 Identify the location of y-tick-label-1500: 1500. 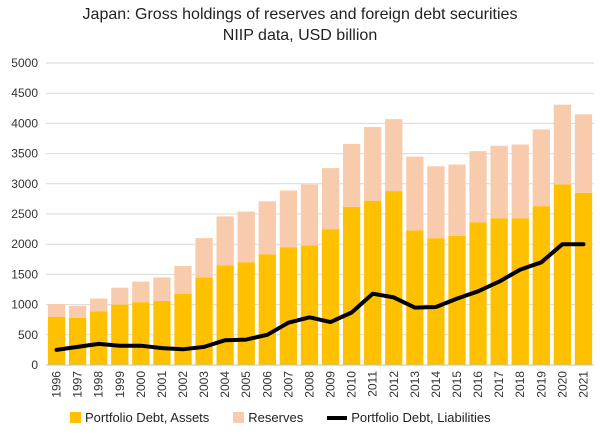
(24, 274).